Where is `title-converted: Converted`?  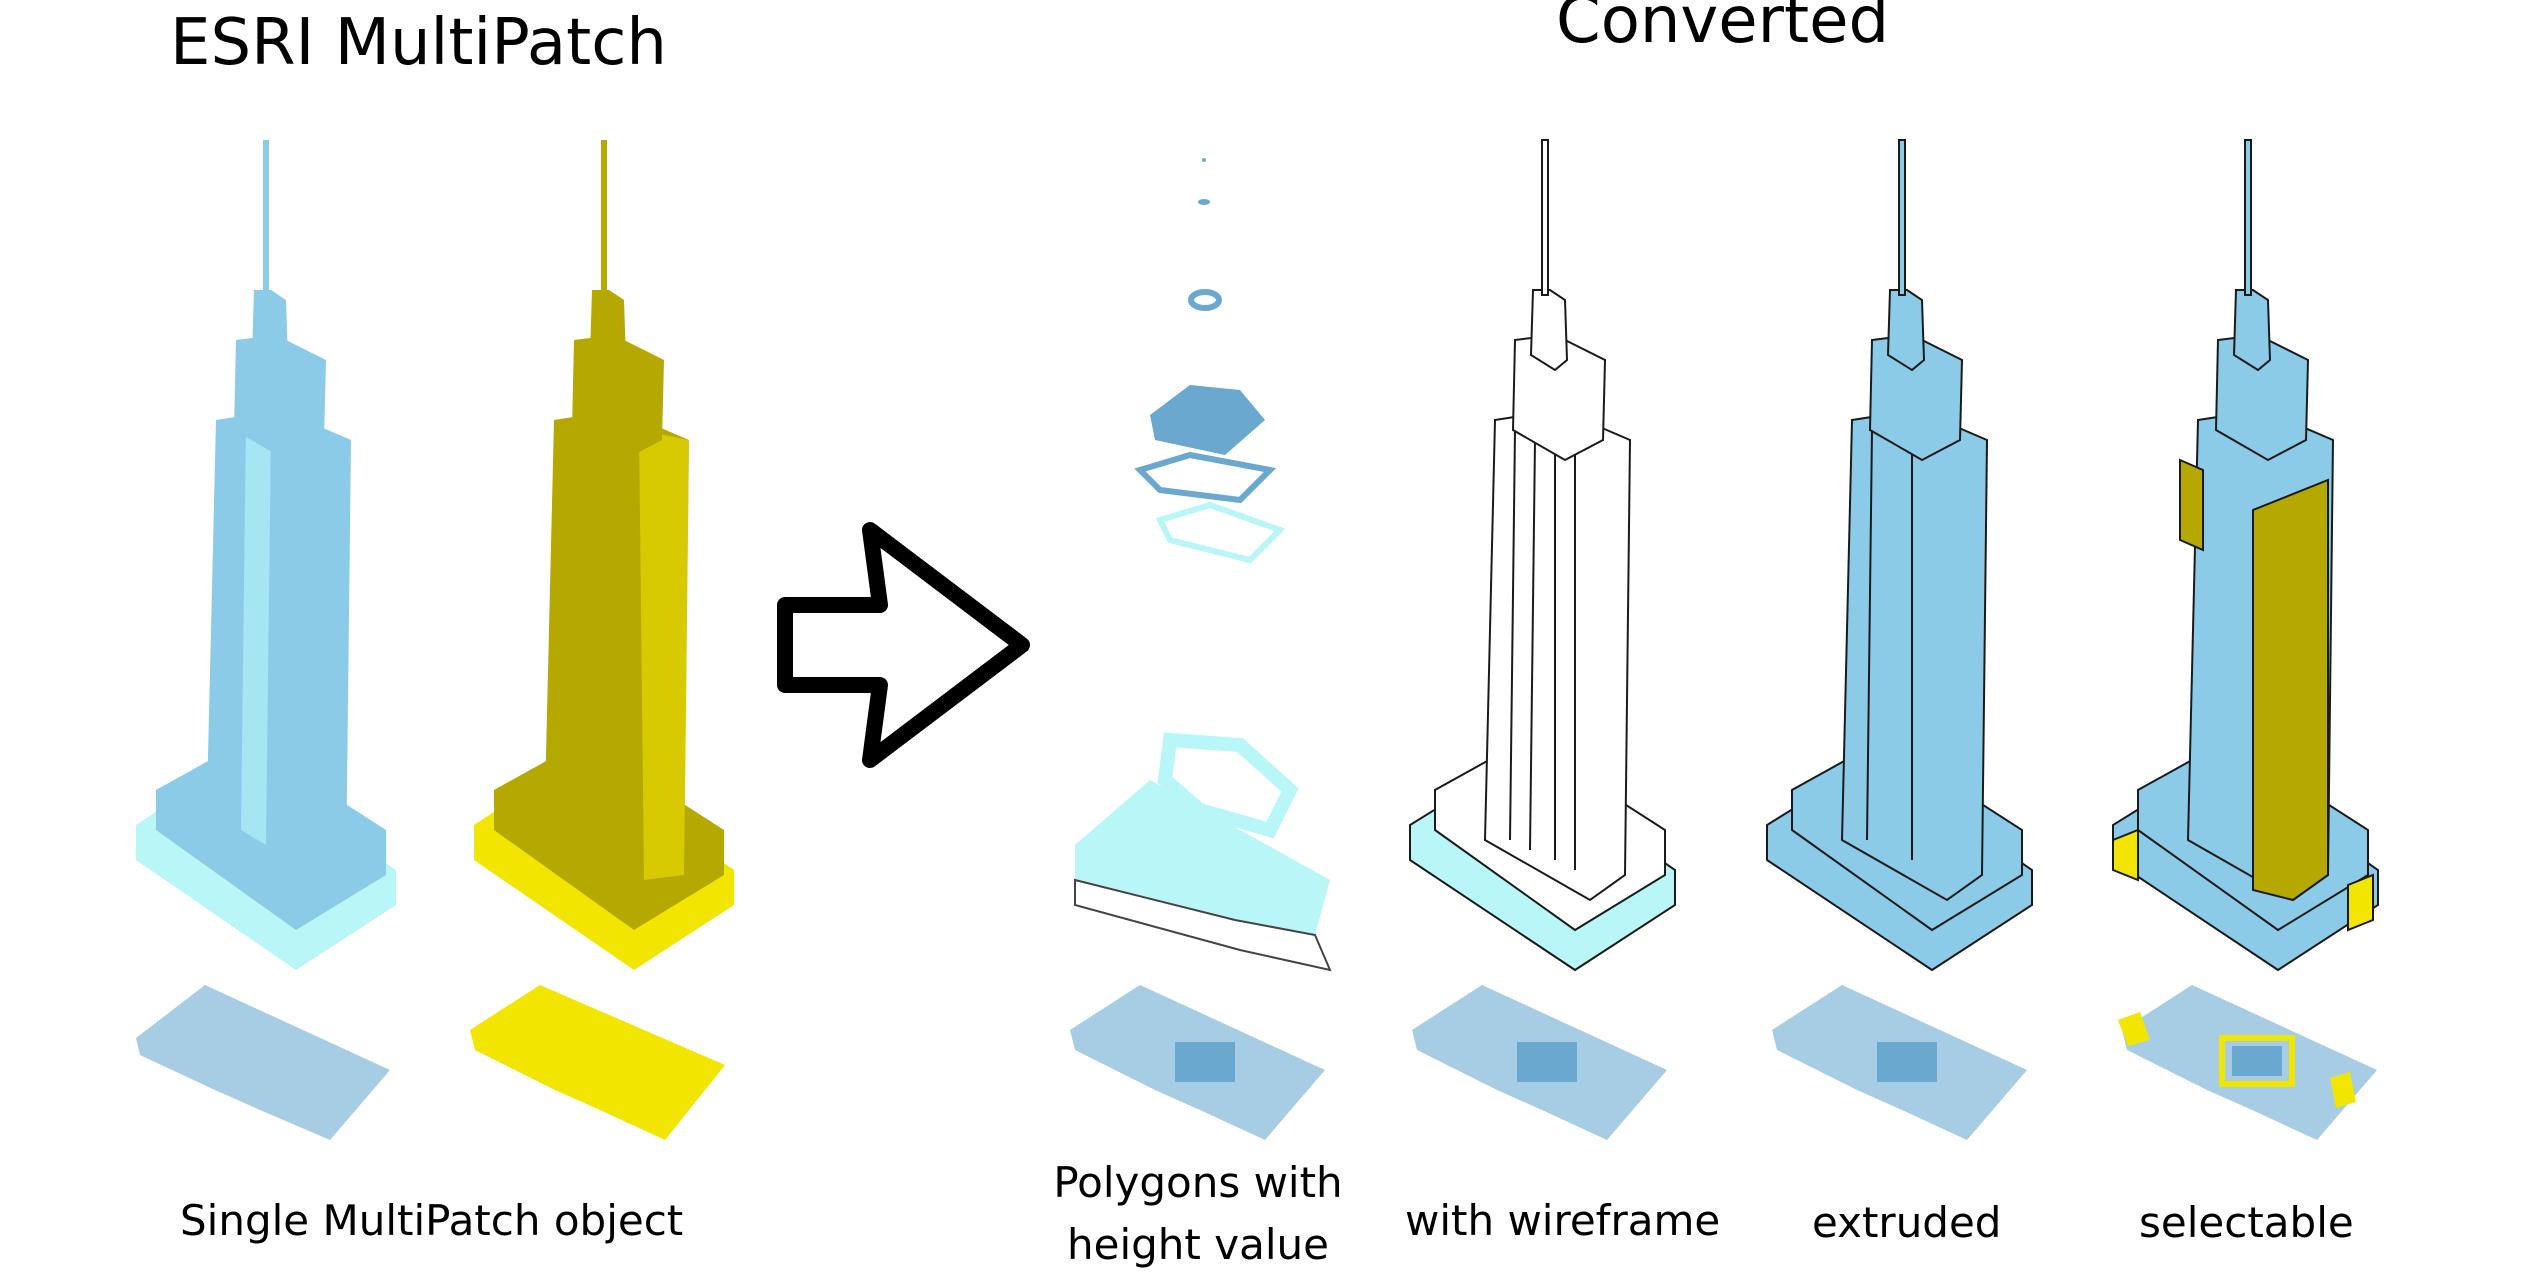 title-converted: Converted is located at coordinates (1723, 29).